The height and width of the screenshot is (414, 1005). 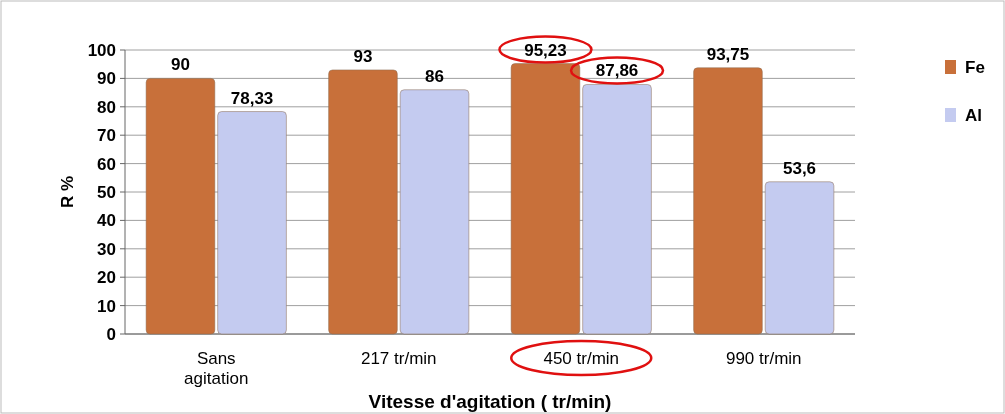 What do you see at coordinates (106, 192) in the screenshot?
I see `y-tick-label: 50` at bounding box center [106, 192].